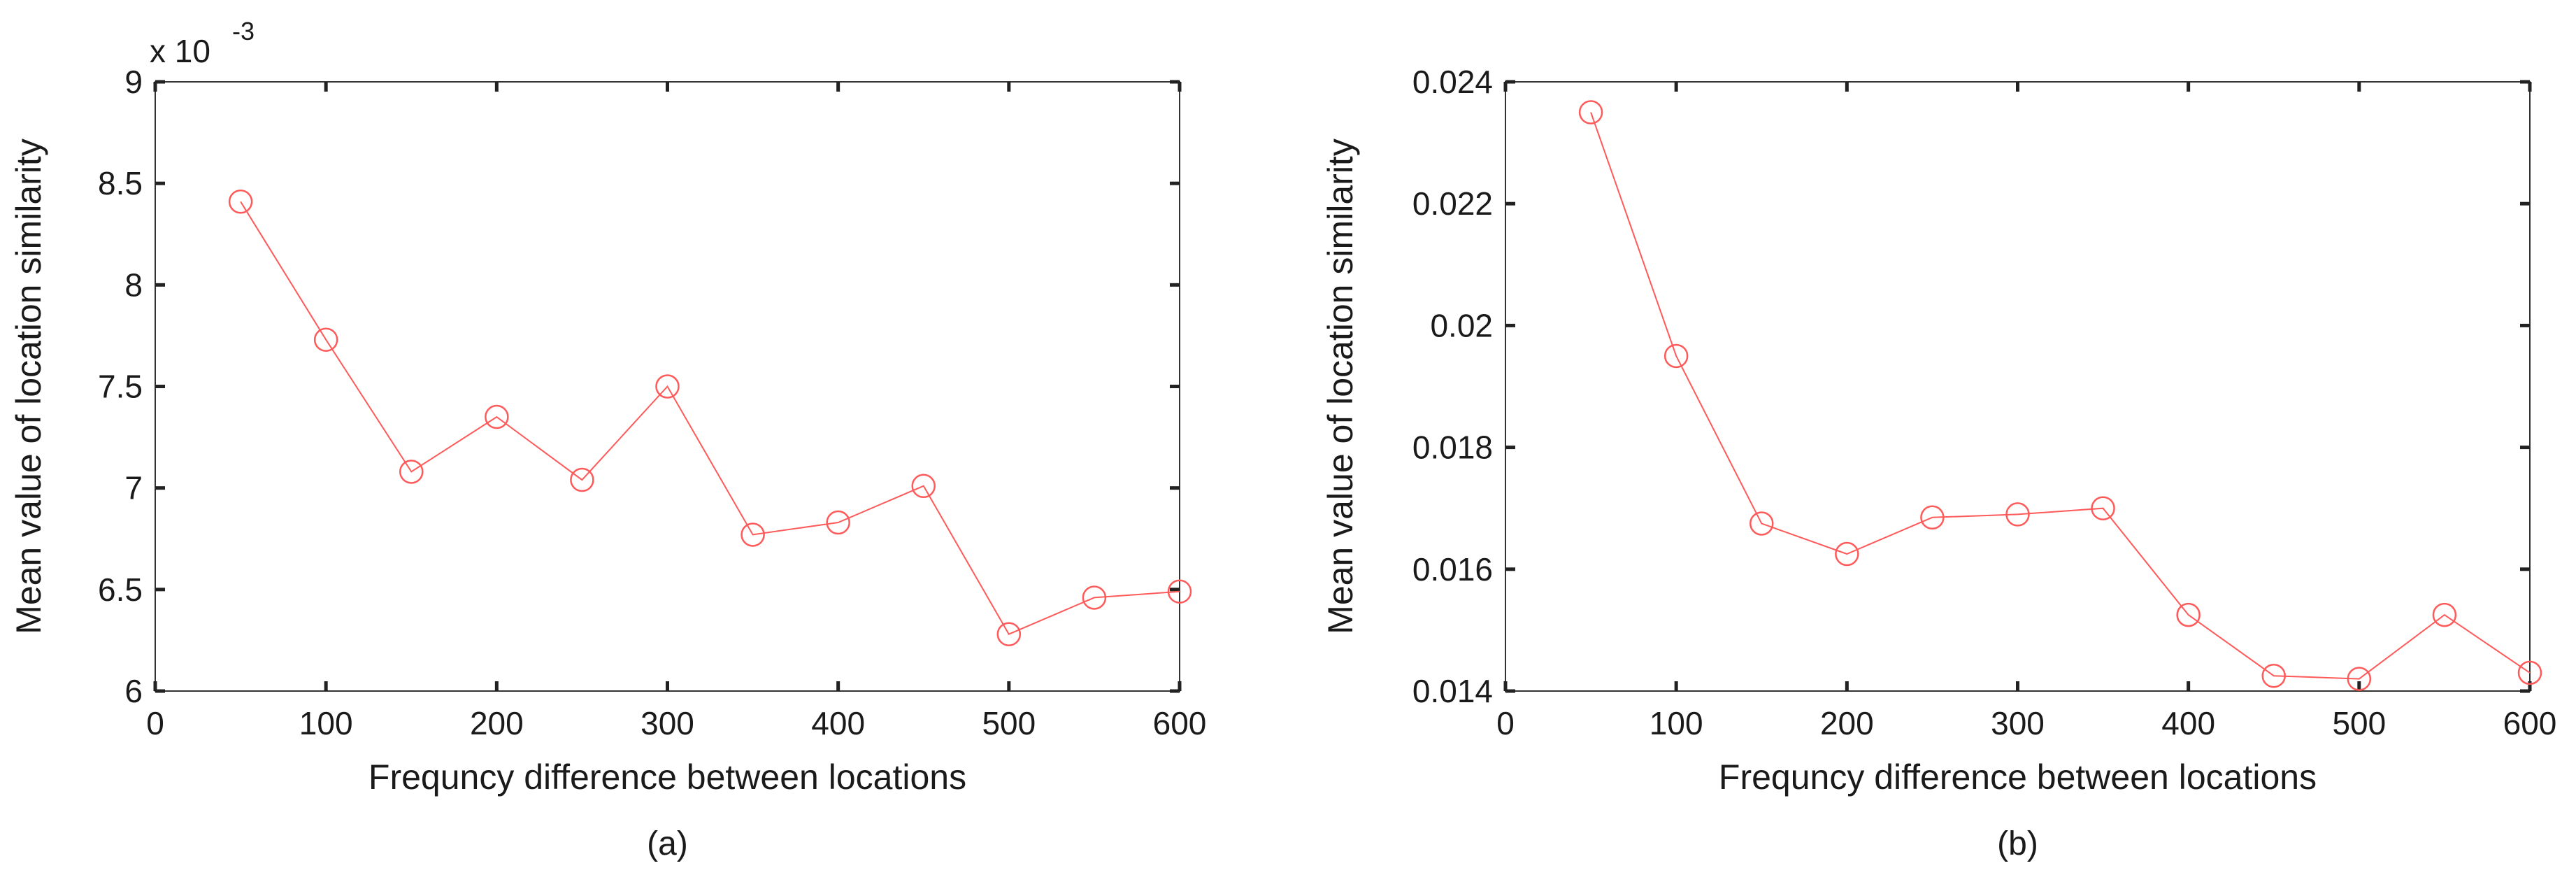 Image resolution: width=2576 pixels, height=875 pixels. What do you see at coordinates (133, 488) in the screenshot?
I see `y-tick-label: 7` at bounding box center [133, 488].